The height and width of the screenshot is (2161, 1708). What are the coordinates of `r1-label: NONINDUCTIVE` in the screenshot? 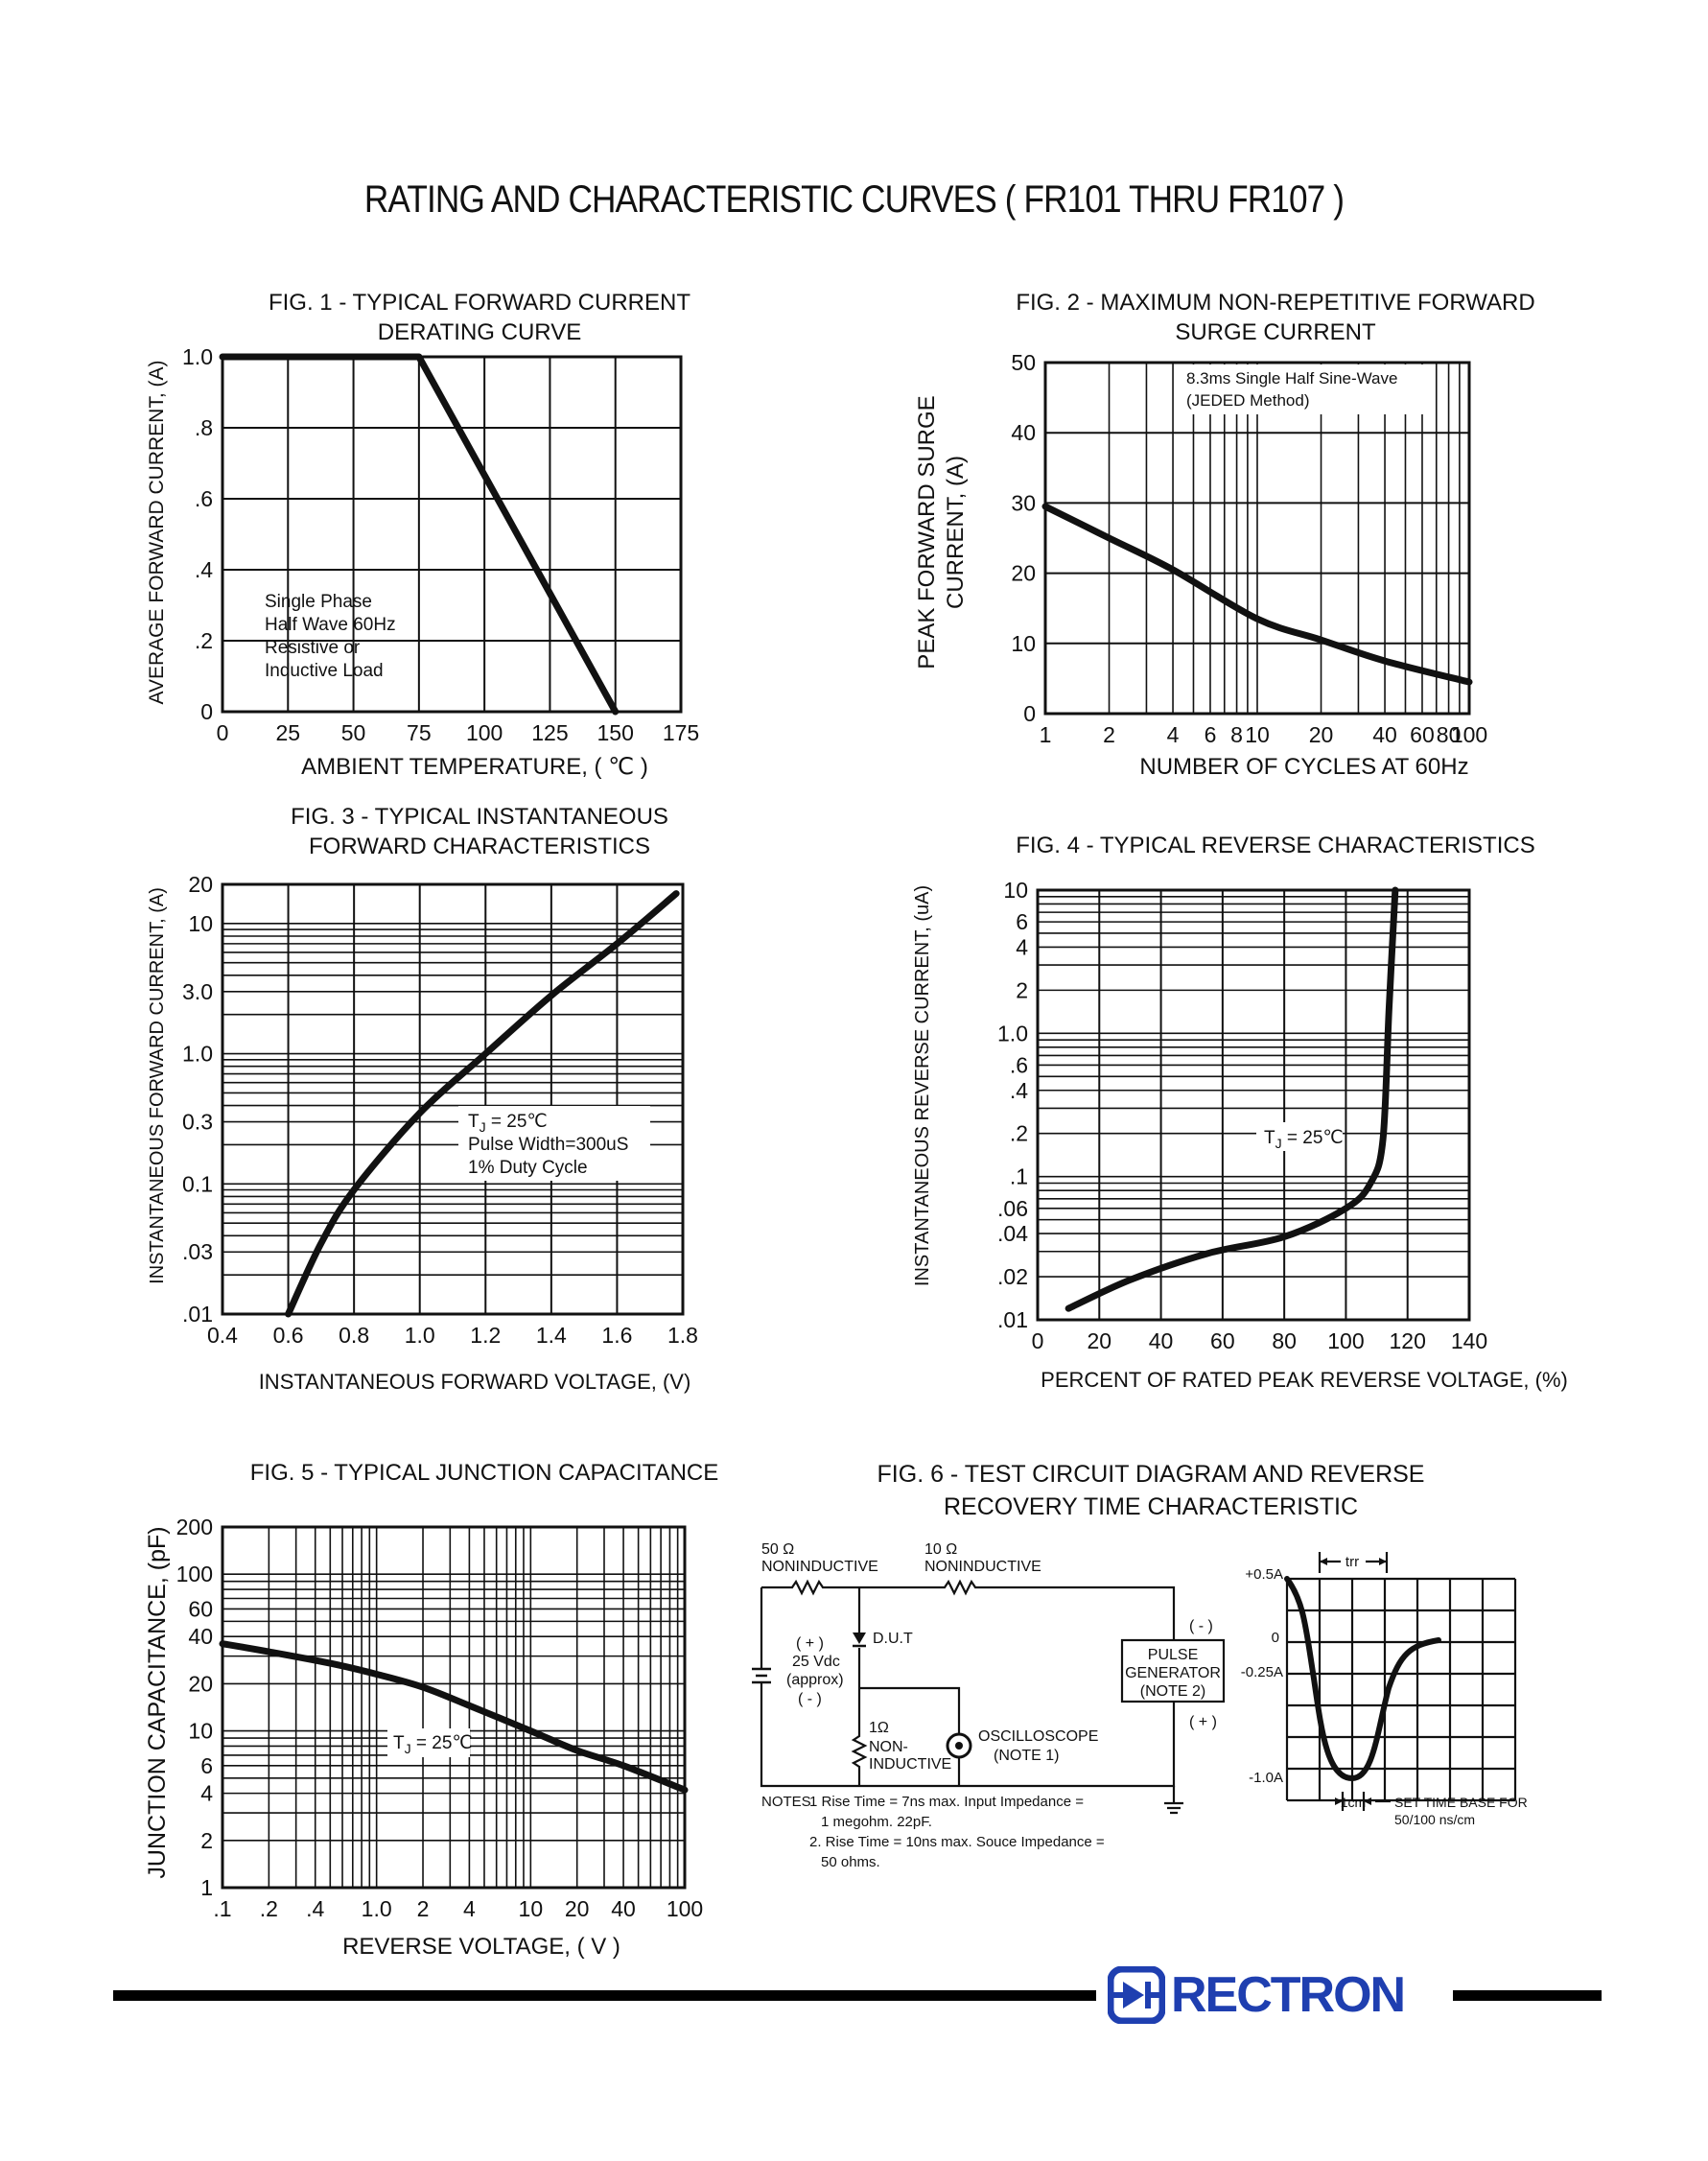 It's located at (820, 1567).